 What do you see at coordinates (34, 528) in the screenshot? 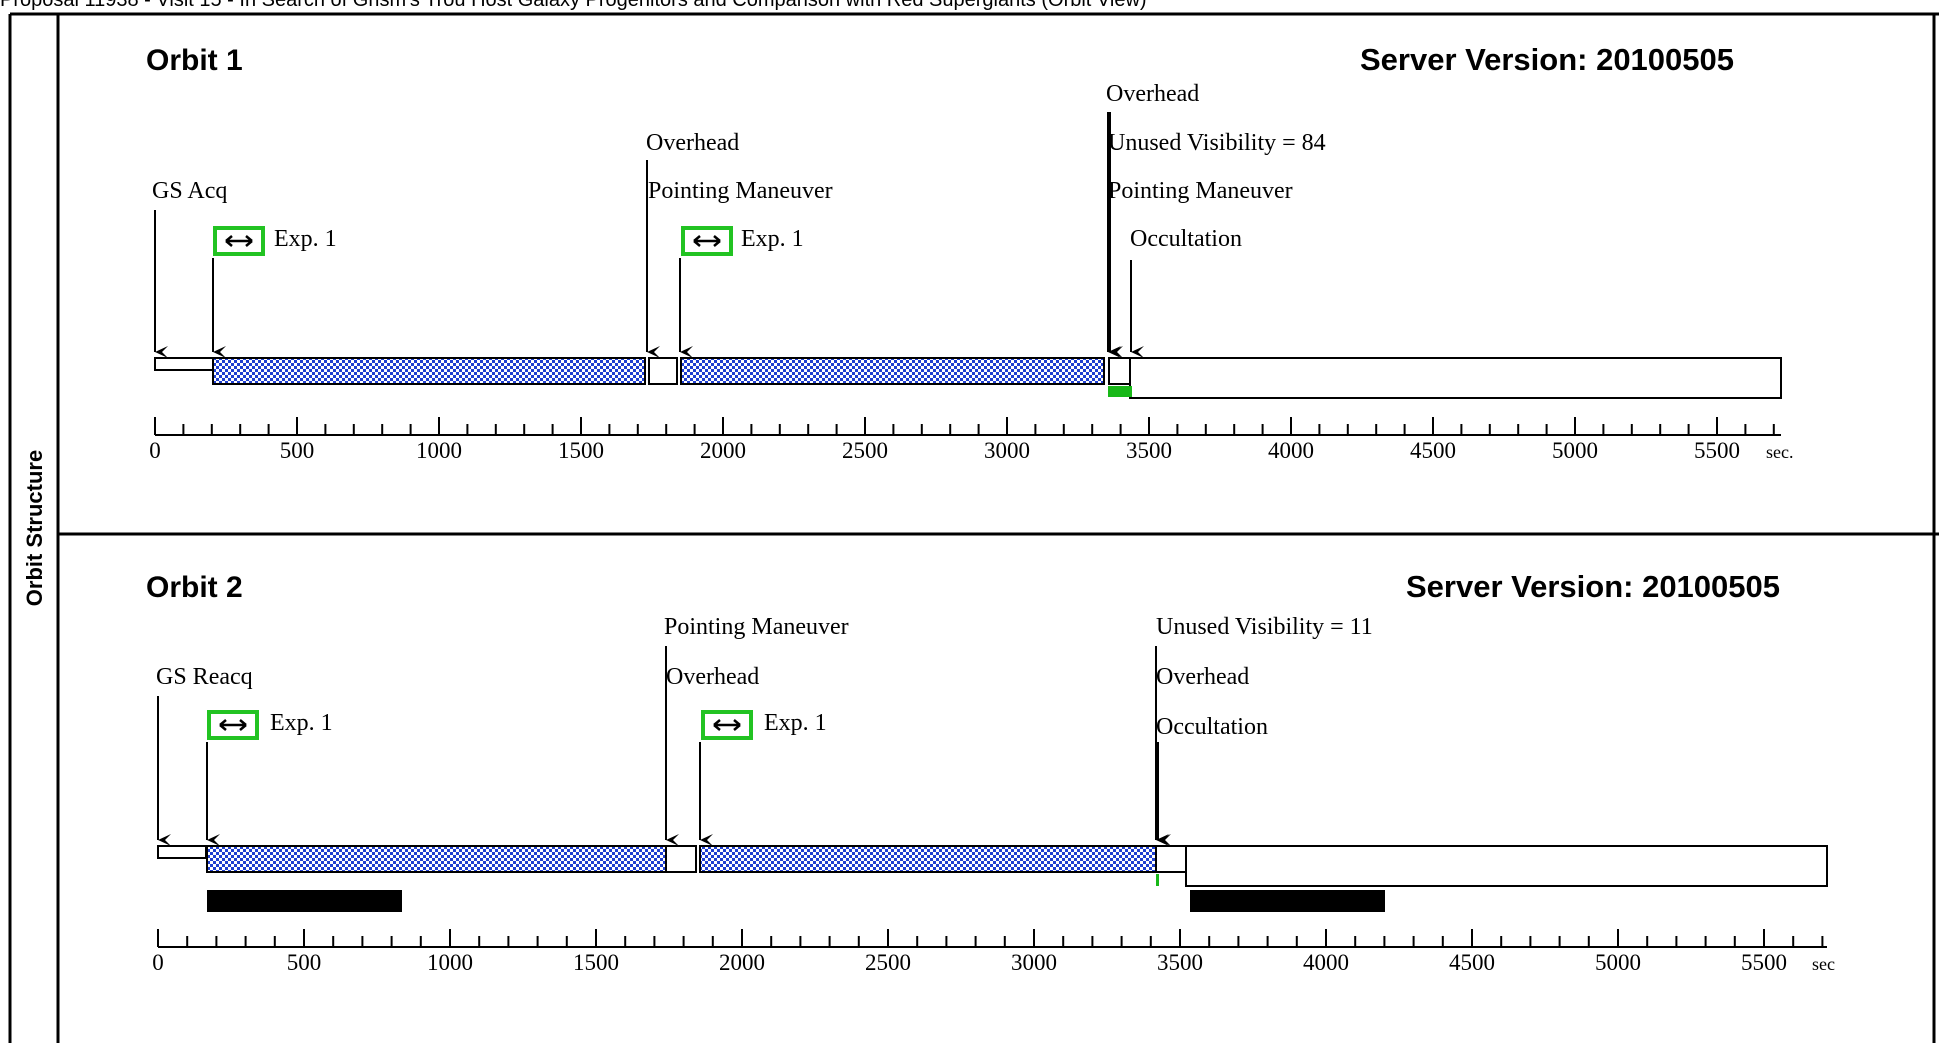
I see `side-label: Orbit Structure` at bounding box center [34, 528].